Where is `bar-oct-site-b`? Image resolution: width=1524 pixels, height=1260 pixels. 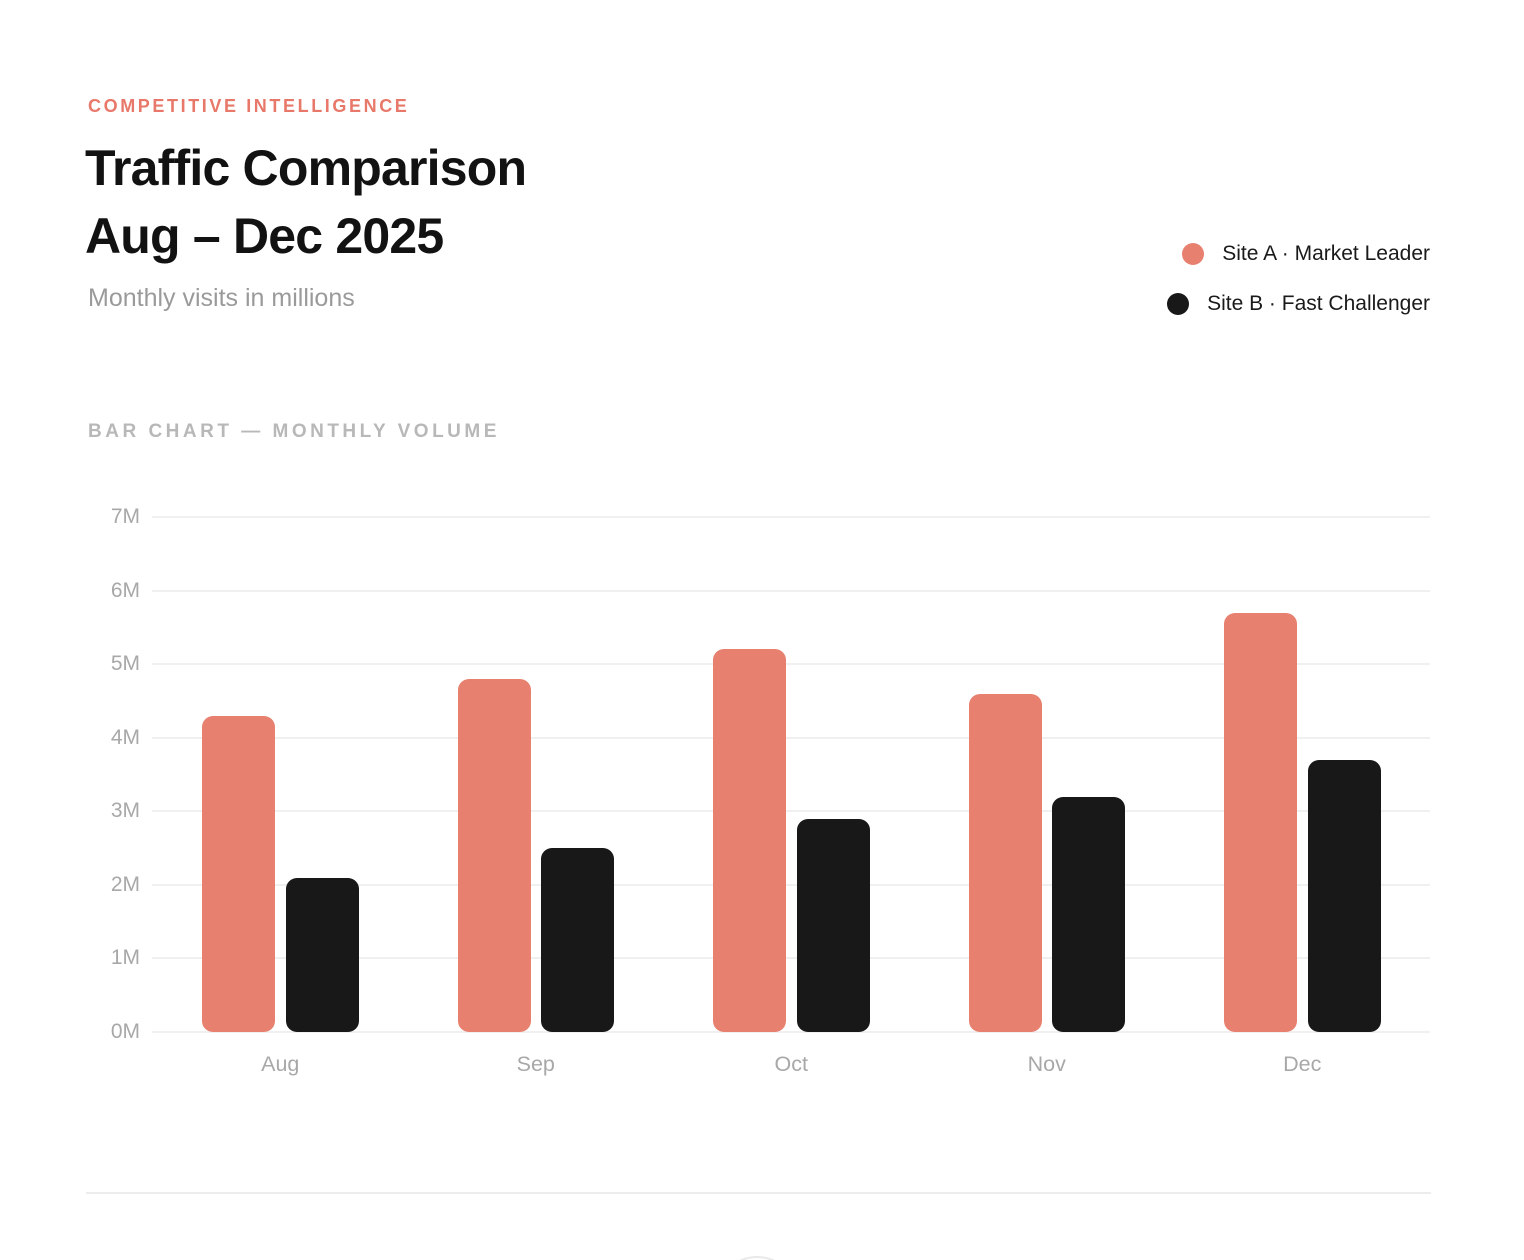
bar-oct-site-b is located at coordinates (833, 925).